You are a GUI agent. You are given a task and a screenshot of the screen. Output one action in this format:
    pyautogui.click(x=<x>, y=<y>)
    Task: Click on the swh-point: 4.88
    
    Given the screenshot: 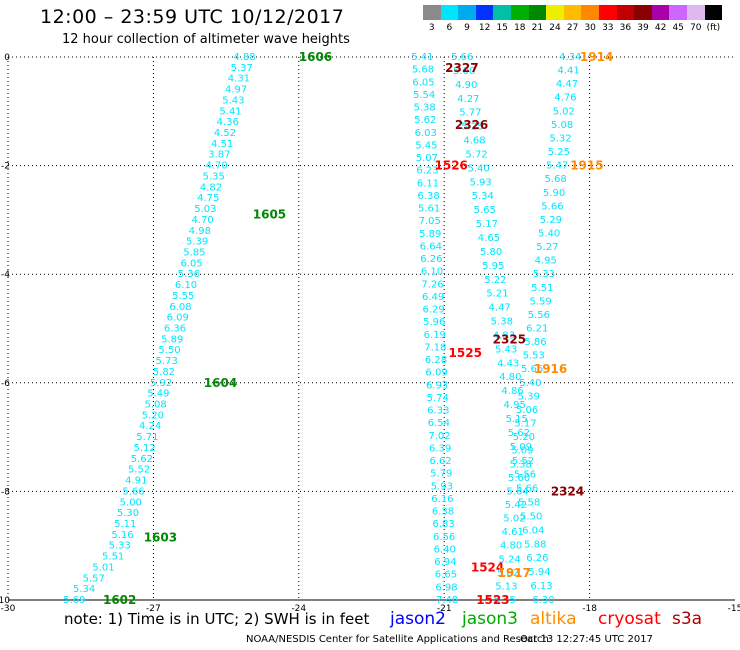 What is the action you would take?
    pyautogui.click(x=244, y=57)
    